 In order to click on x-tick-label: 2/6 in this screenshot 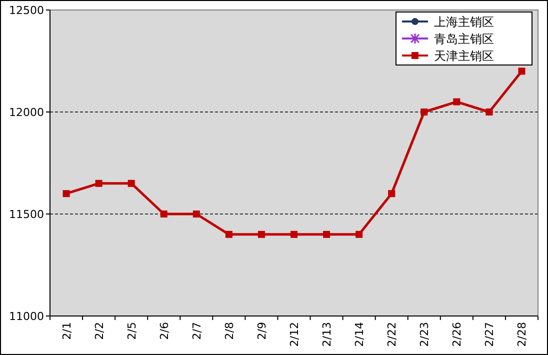, I will do `click(164, 331)`.